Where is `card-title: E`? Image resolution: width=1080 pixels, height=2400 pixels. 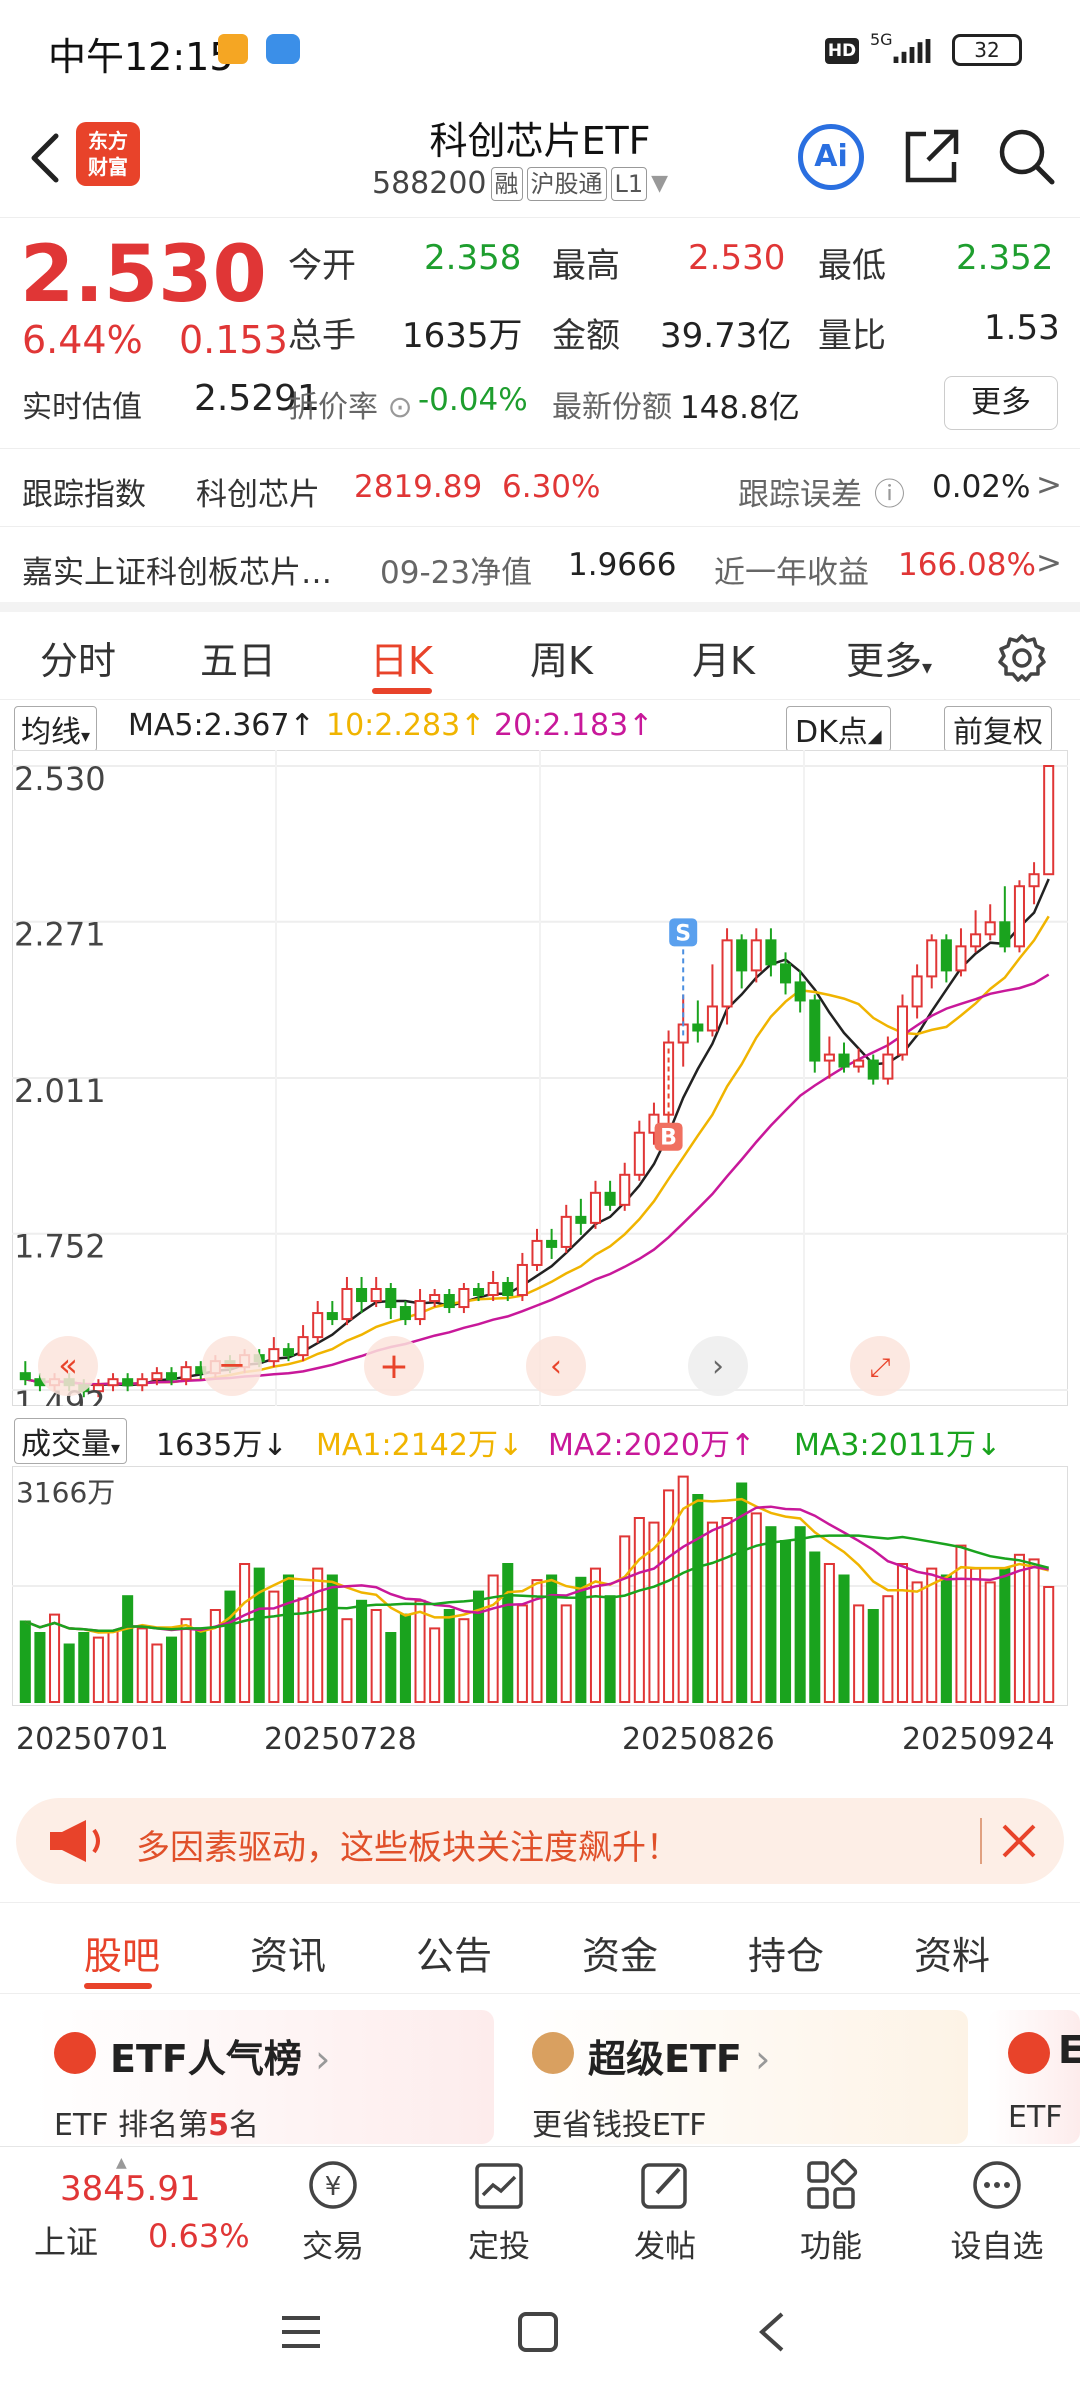 card-title: E is located at coordinates (1069, 2050).